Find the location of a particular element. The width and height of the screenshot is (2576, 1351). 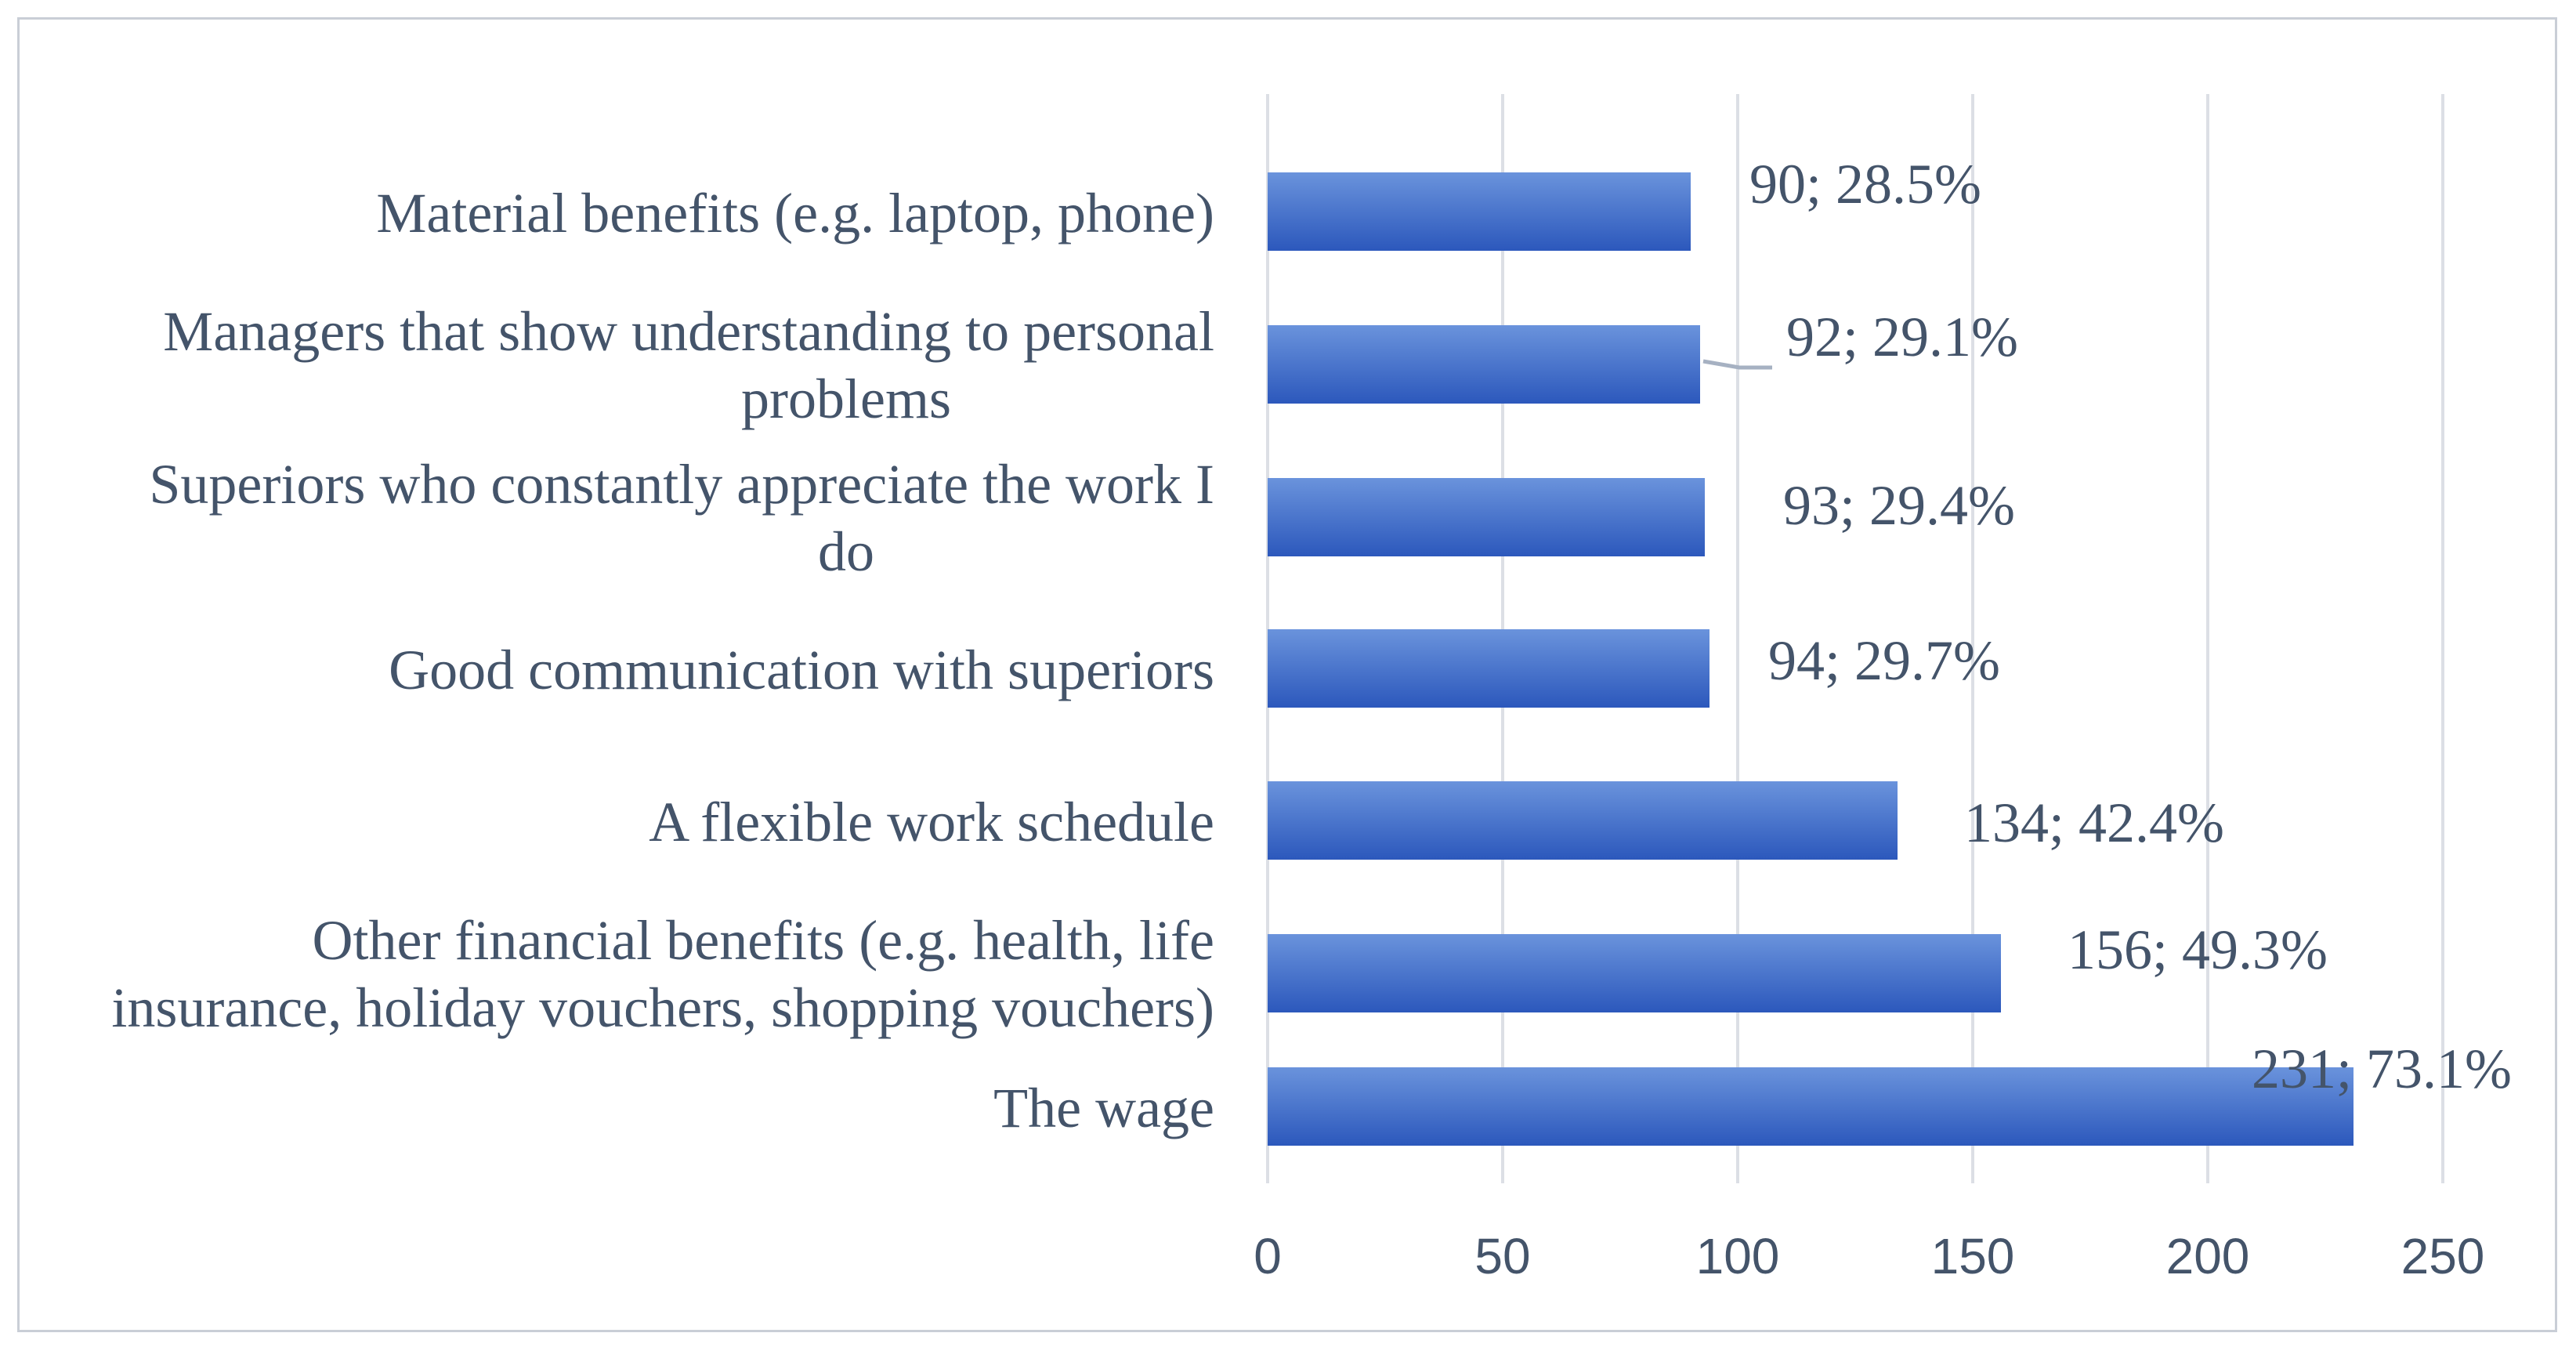

data-label: 94; 29.7% is located at coordinates (1884, 660).